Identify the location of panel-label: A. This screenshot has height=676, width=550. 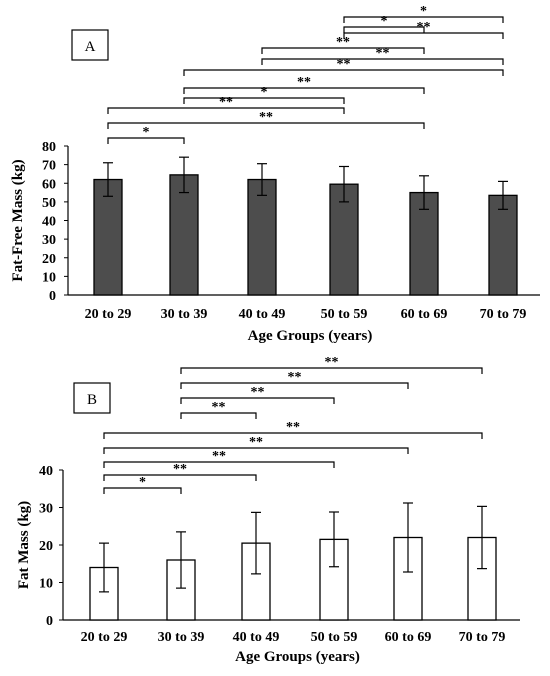
(90, 47).